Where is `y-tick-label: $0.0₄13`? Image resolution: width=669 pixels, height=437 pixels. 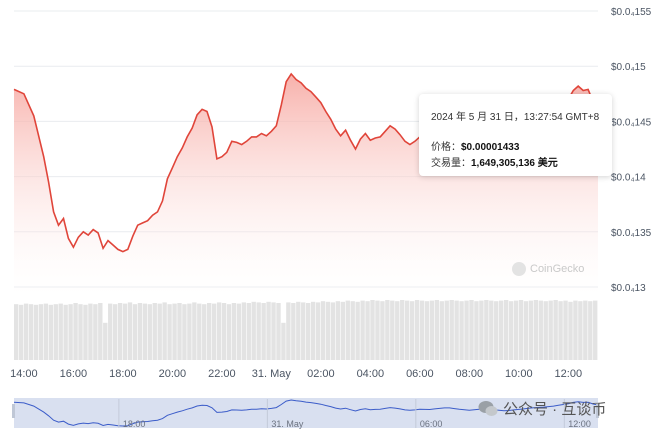 y-tick-label: $0.0₄13 is located at coordinates (628, 288).